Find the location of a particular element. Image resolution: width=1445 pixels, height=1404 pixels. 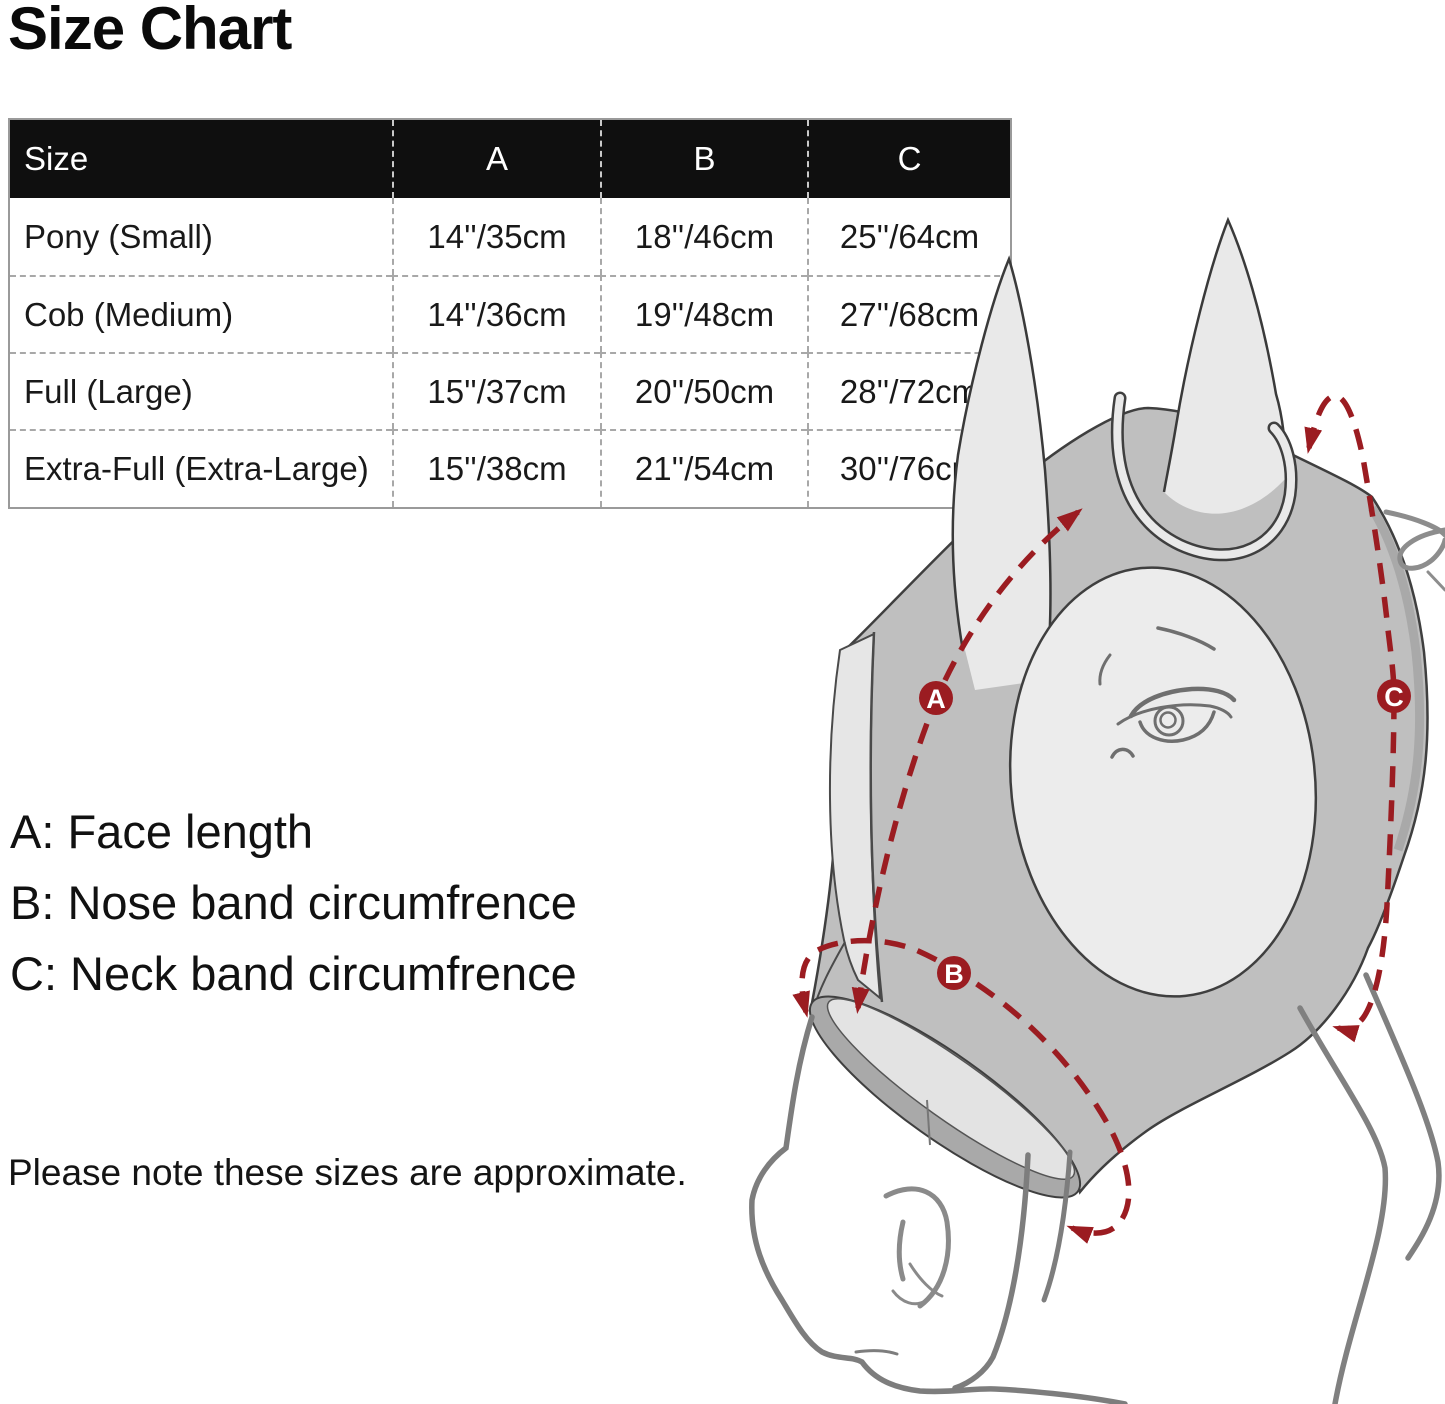

table-header-c: C is located at coordinates (908, 159).